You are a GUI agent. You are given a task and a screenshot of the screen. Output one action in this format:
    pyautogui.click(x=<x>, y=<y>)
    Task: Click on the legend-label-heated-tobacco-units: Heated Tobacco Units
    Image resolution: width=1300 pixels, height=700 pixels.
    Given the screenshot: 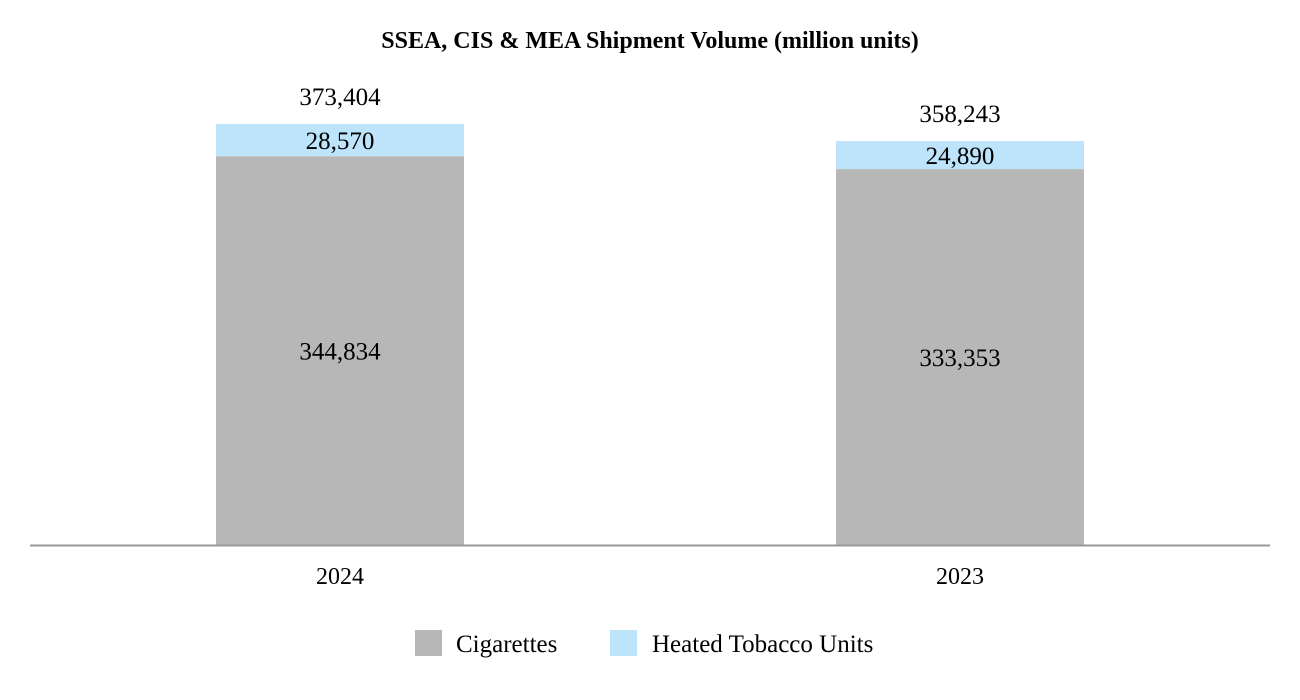 What is the action you would take?
    pyautogui.click(x=762, y=644)
    